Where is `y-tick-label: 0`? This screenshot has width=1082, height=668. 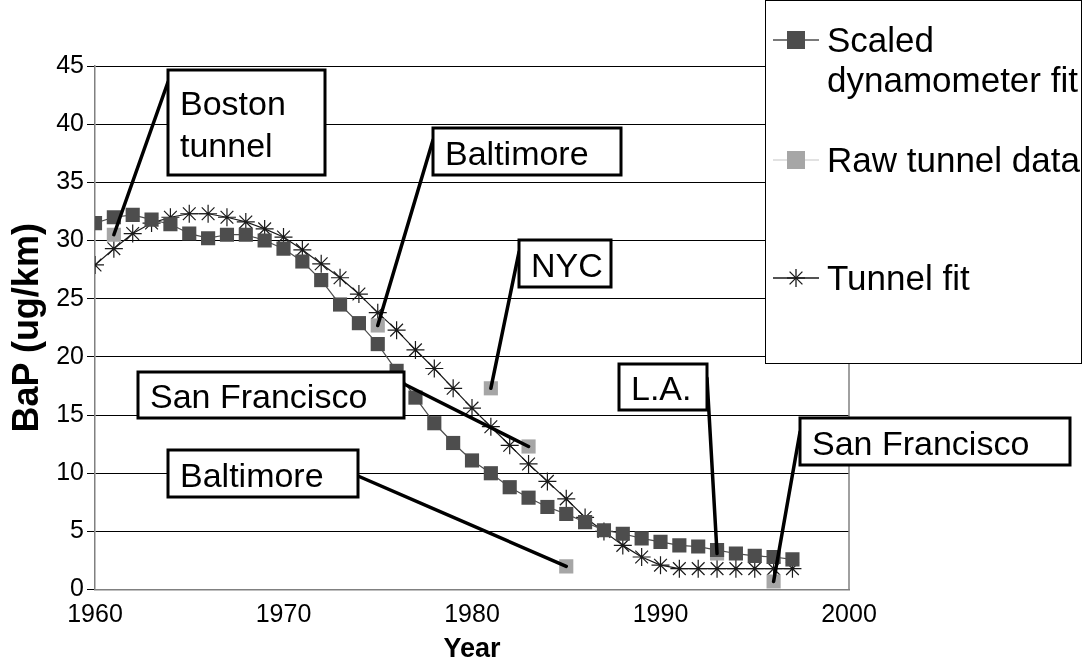
y-tick-label: 0 is located at coordinates (77, 587).